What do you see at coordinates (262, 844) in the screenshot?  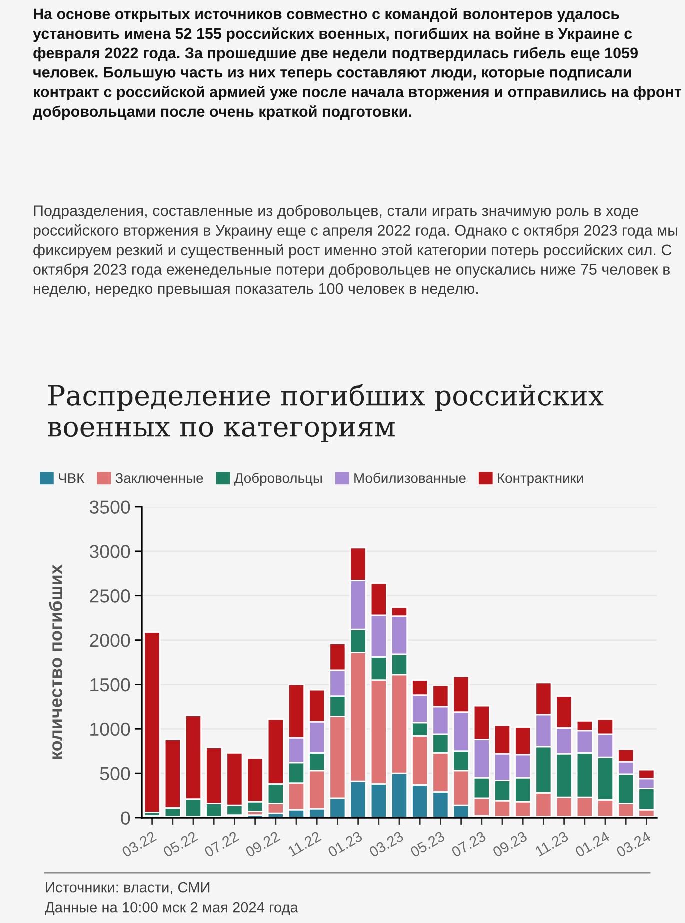 I see `x-tick-label: 09.22` at bounding box center [262, 844].